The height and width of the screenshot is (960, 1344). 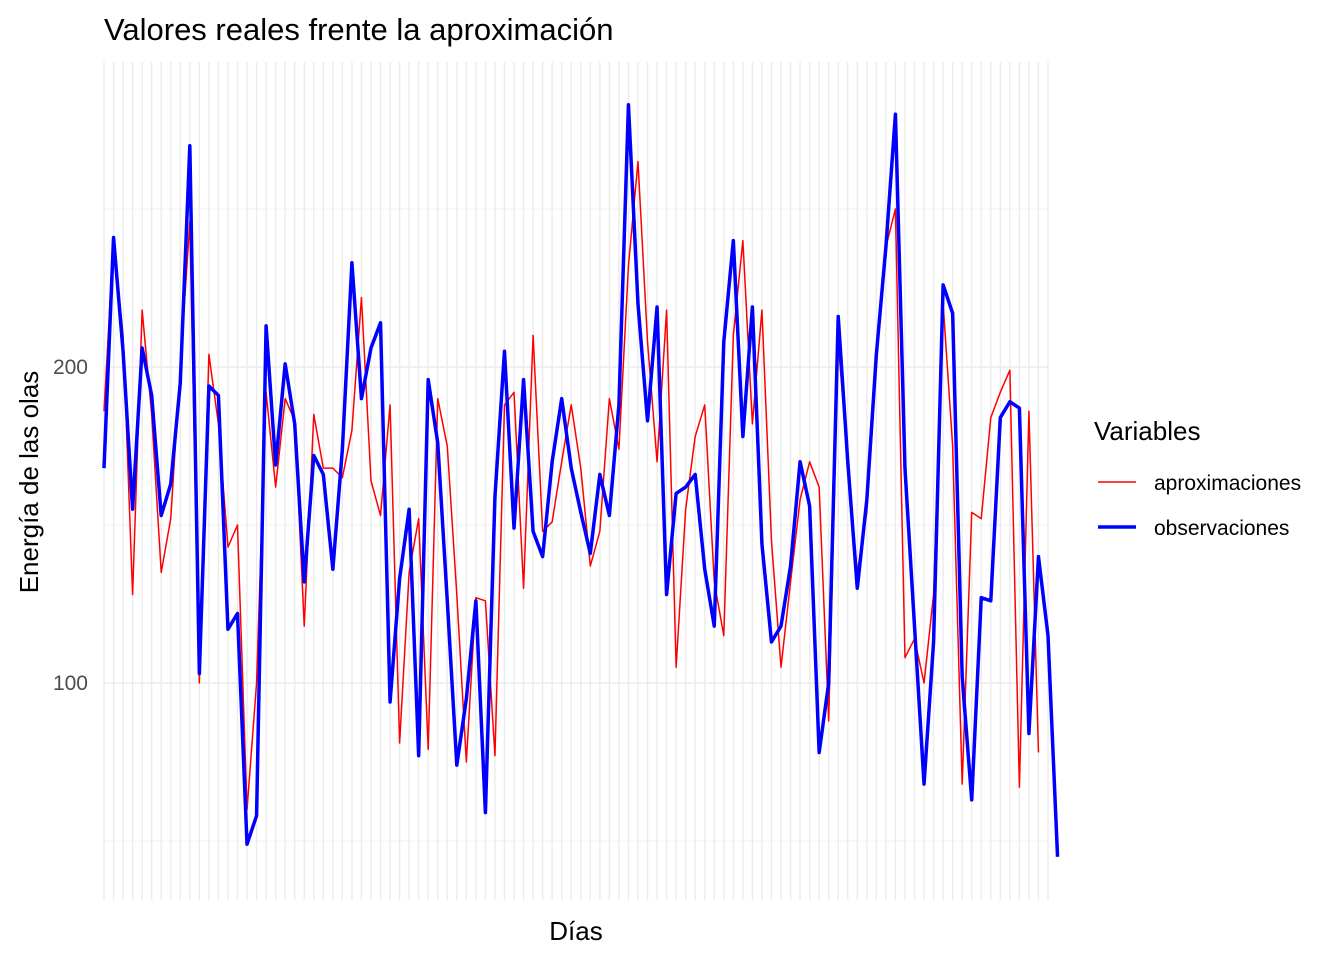 I want to click on y-tick-label: 200, so click(x=70, y=367).